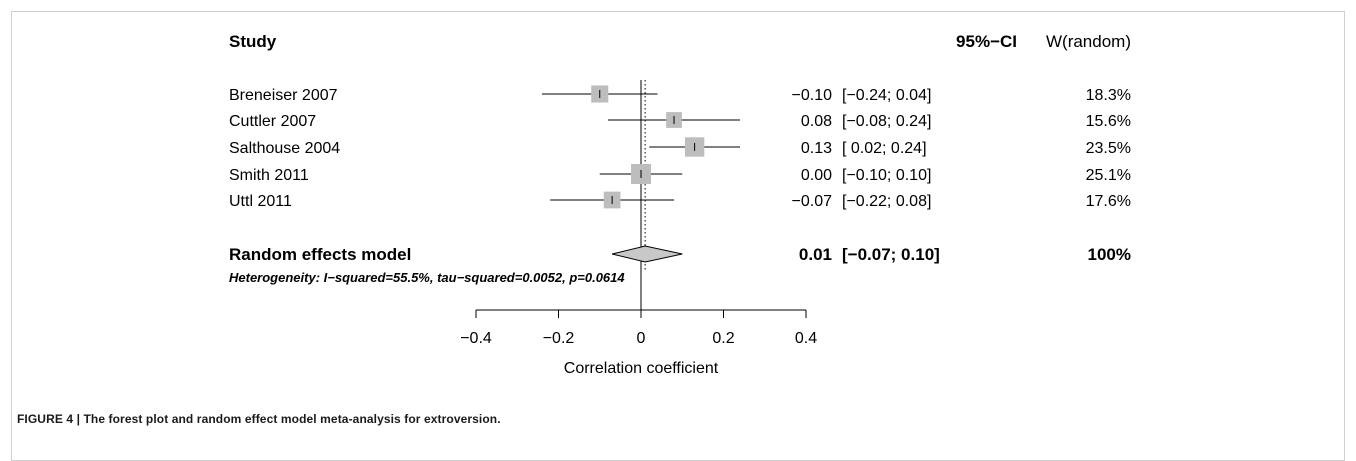 The width and height of the screenshot is (1356, 461). Describe the element at coordinates (1108, 148) in the screenshot. I see `study-weight: 23.5%` at that location.